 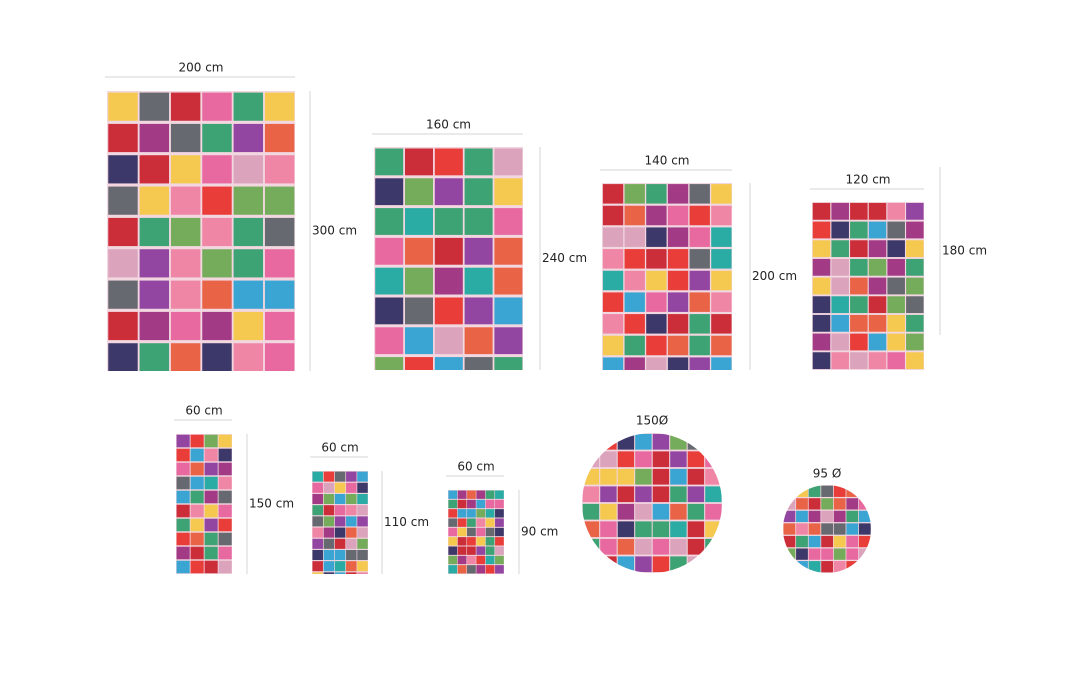 What do you see at coordinates (539, 532) in the screenshot?
I see `height-label: 90 cm` at bounding box center [539, 532].